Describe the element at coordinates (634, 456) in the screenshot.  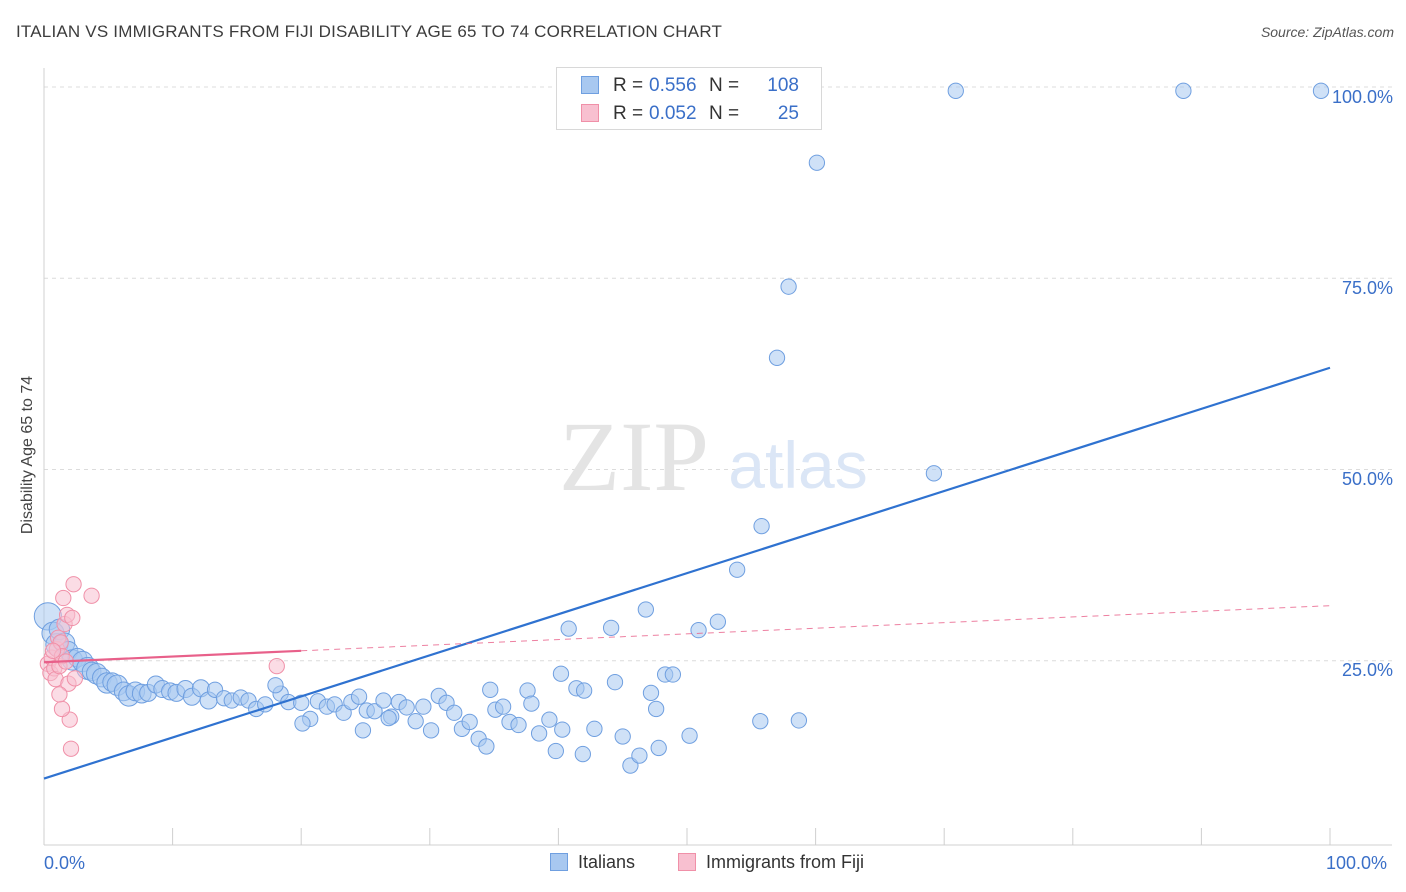
I see `watermark-zip: ZIP` at that location.